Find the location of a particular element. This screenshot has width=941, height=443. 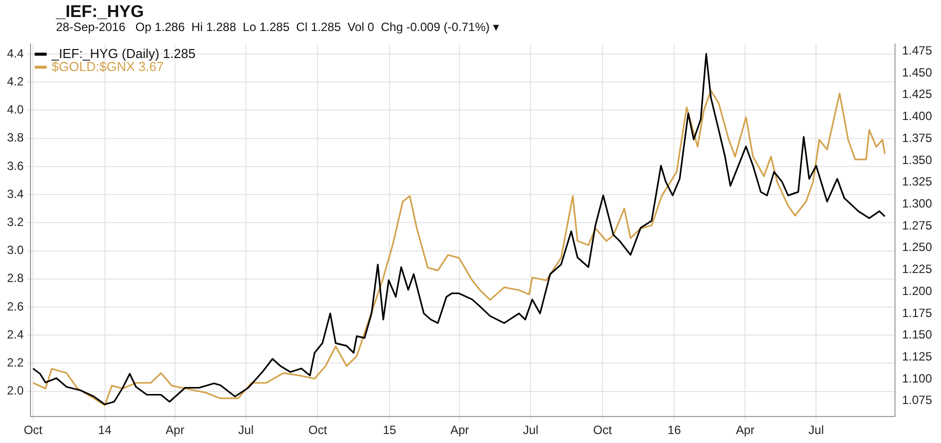

chart-subtitle: 28-Sep-2016 Op 1.286 Hi 1.288 Lo 1.285 Cl 1.285 Vol 0 Chg -0.009 (-0.71%) ▾ is located at coordinates (277, 27).